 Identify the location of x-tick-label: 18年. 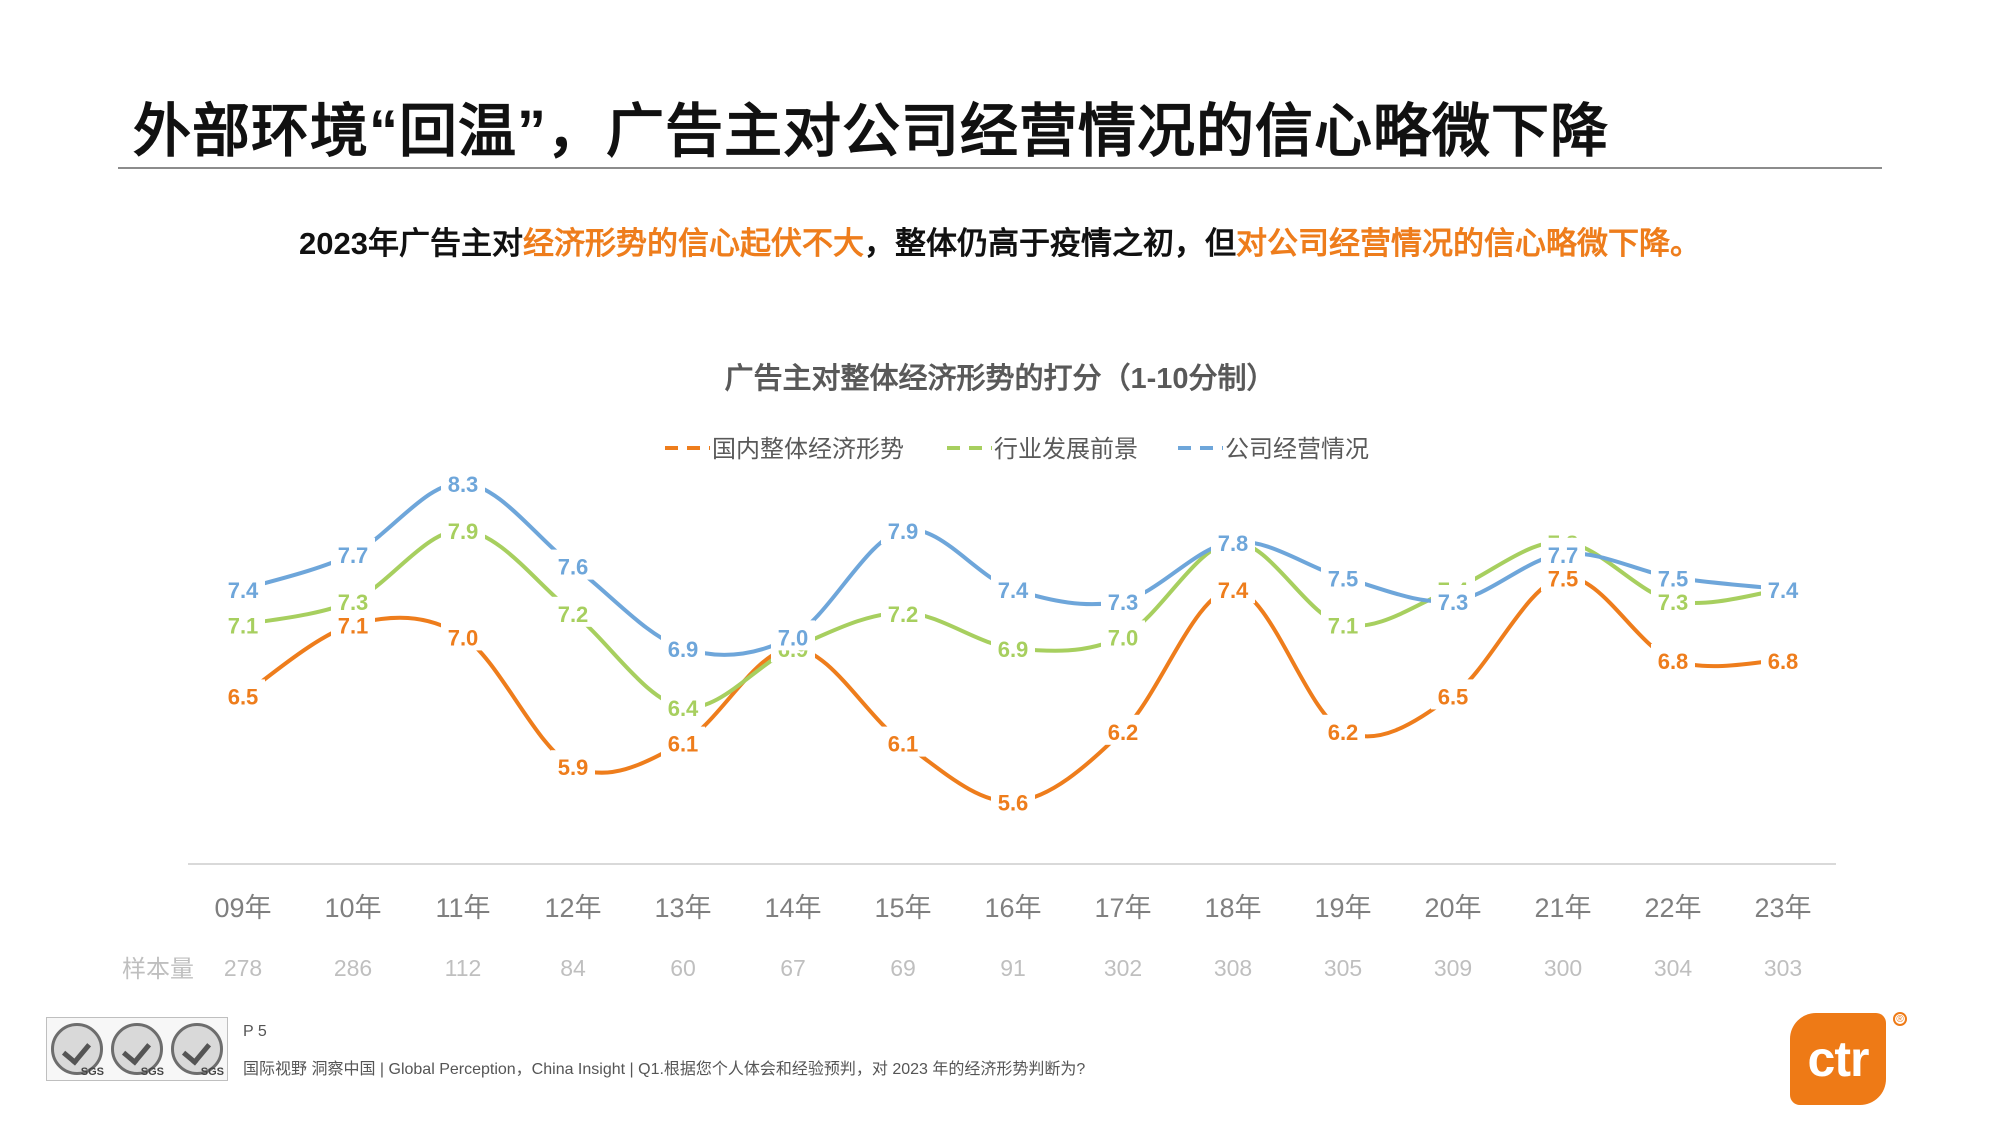
(1232, 908).